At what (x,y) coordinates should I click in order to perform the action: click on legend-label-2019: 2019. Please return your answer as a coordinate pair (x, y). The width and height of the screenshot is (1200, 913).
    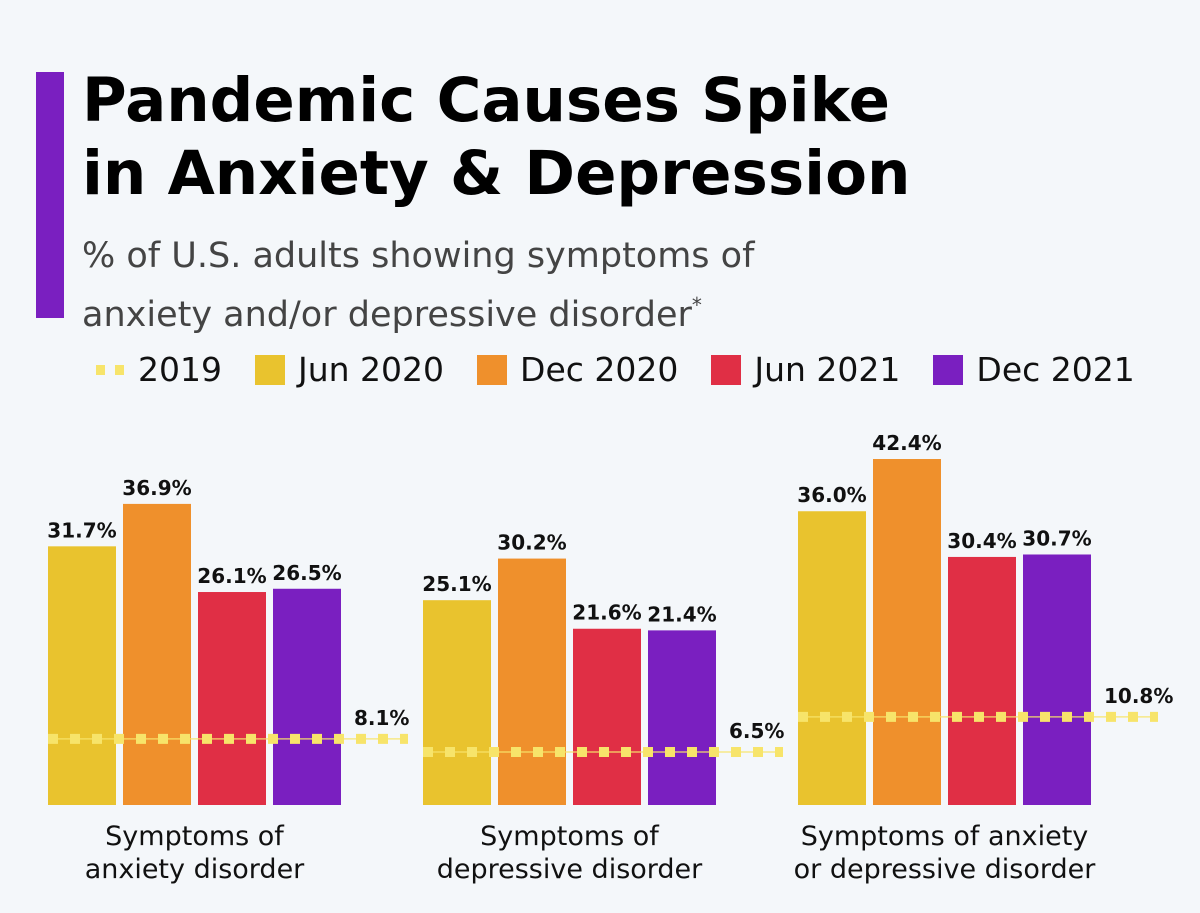
    Looking at the image, I should click on (180, 369).